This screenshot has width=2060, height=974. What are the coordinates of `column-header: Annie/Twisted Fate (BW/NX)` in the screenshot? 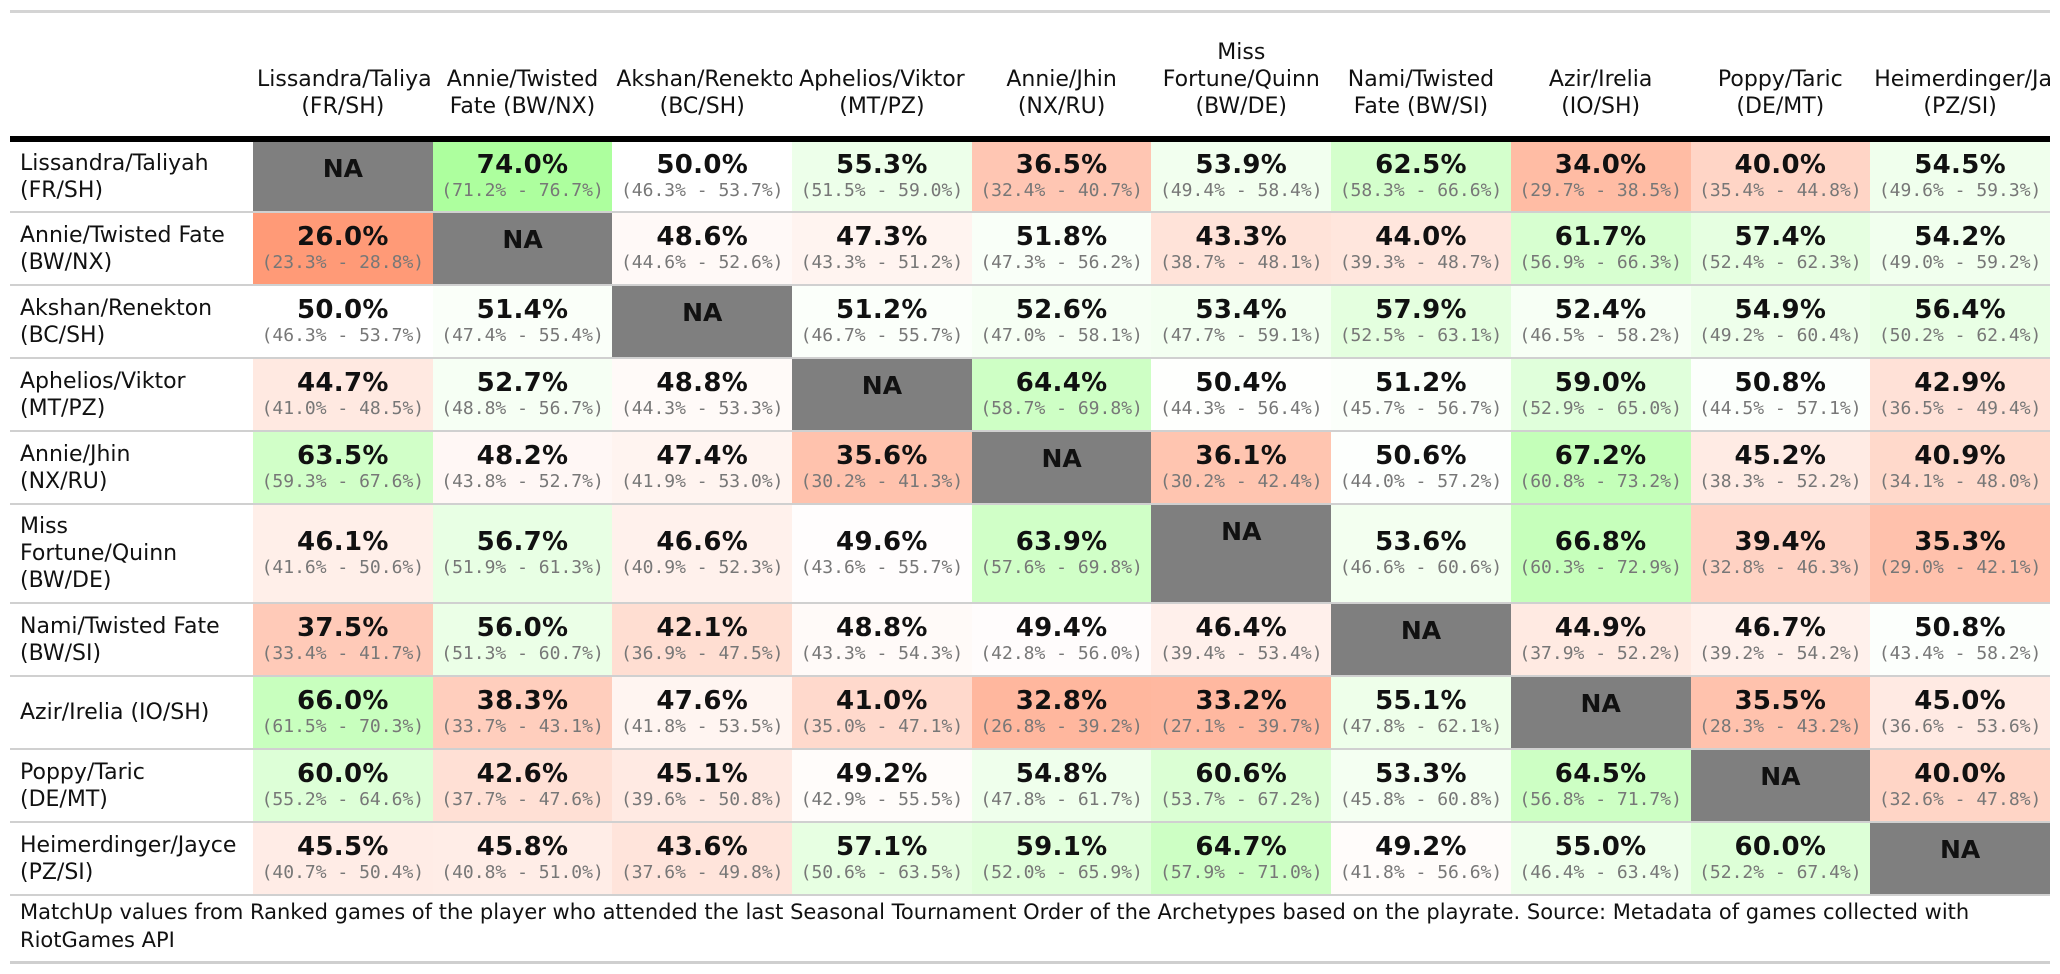 It's located at (522, 78).